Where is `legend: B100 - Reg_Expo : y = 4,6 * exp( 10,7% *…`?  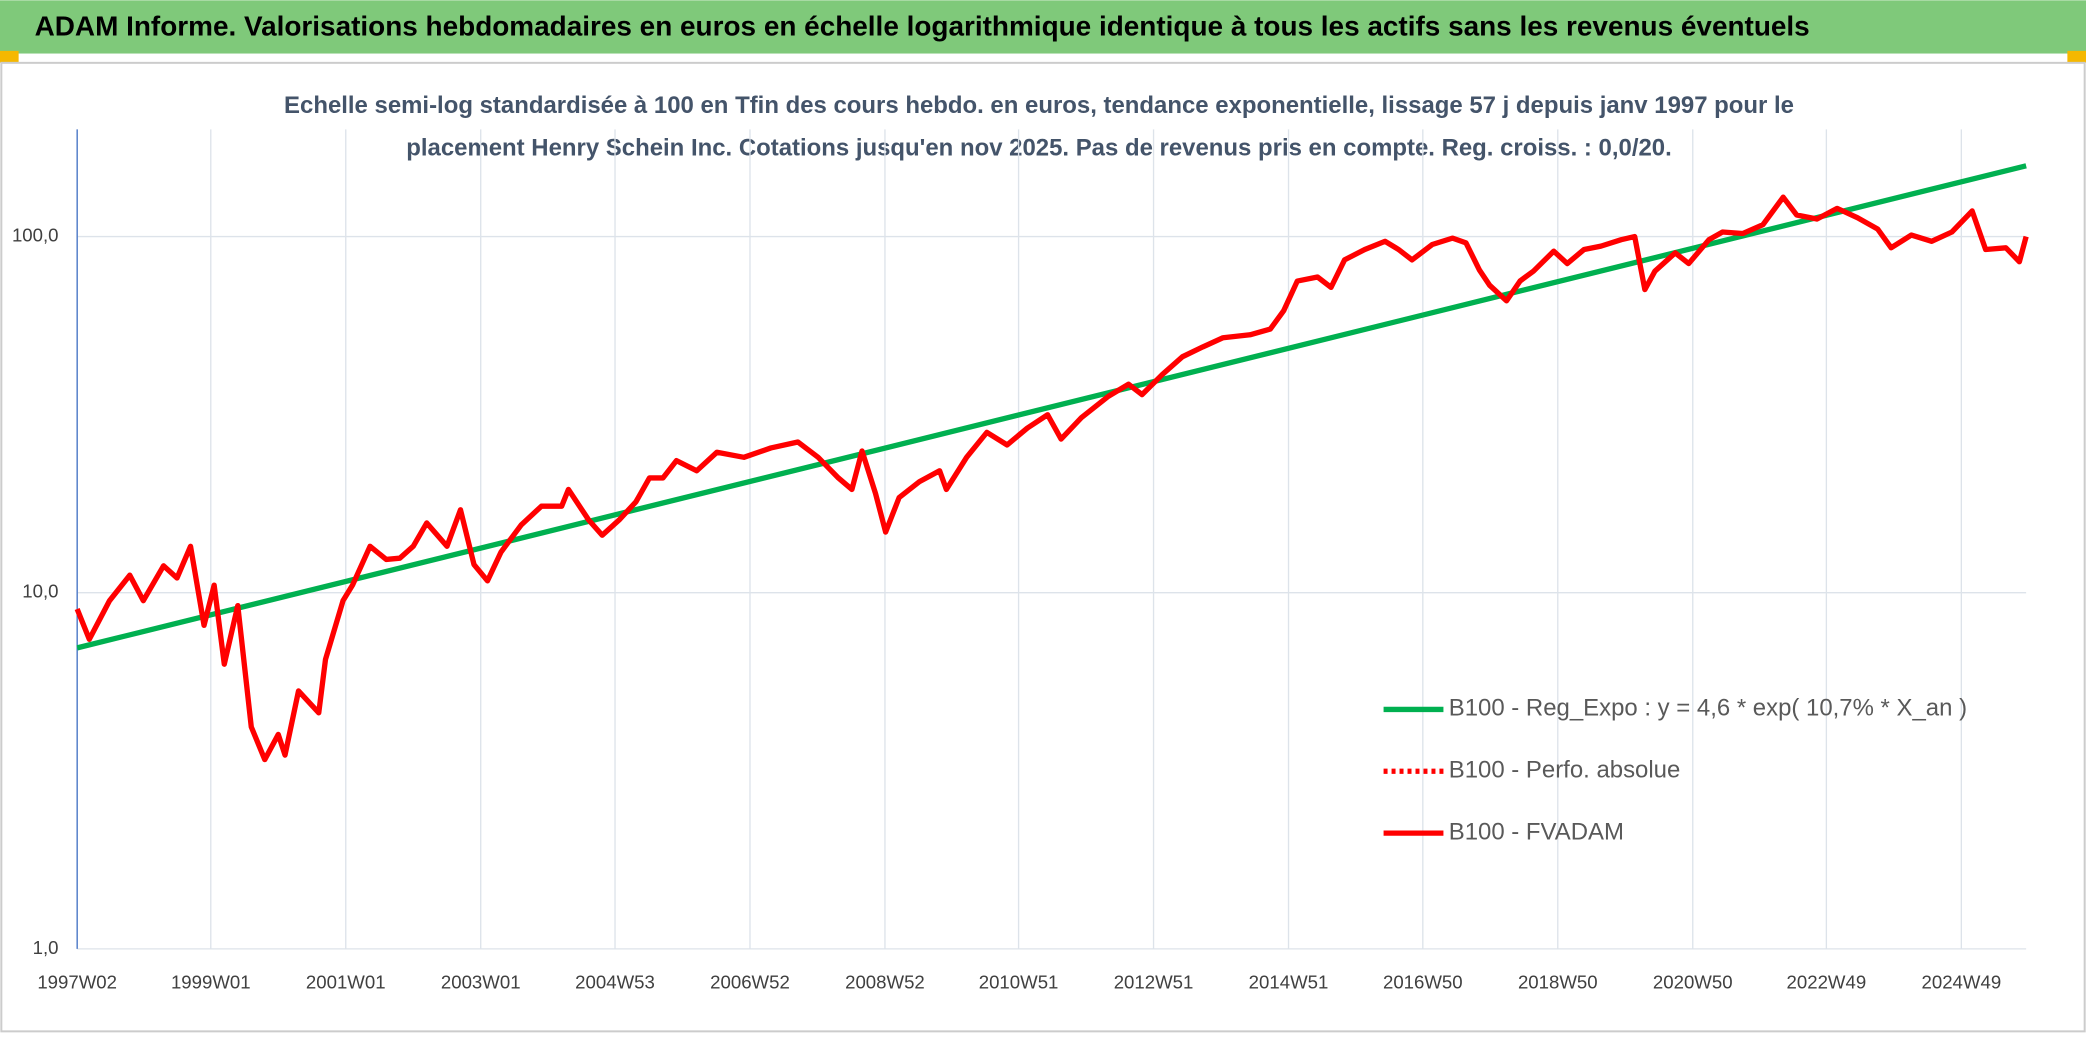
legend: B100 - Reg_Expo : y = 4,6 * exp( 10,7% *… is located at coordinates (1675, 770).